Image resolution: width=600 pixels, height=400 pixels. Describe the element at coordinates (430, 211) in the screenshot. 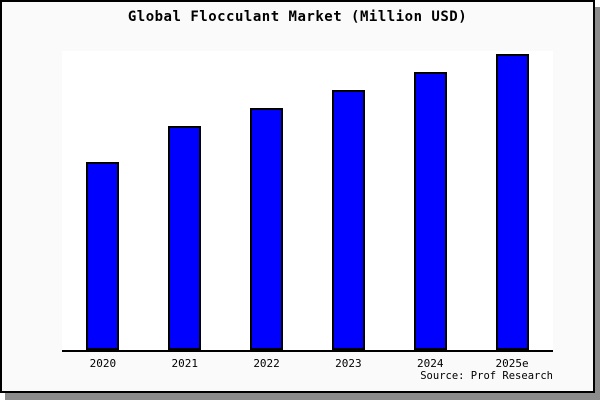

I see `bar-2024` at that location.